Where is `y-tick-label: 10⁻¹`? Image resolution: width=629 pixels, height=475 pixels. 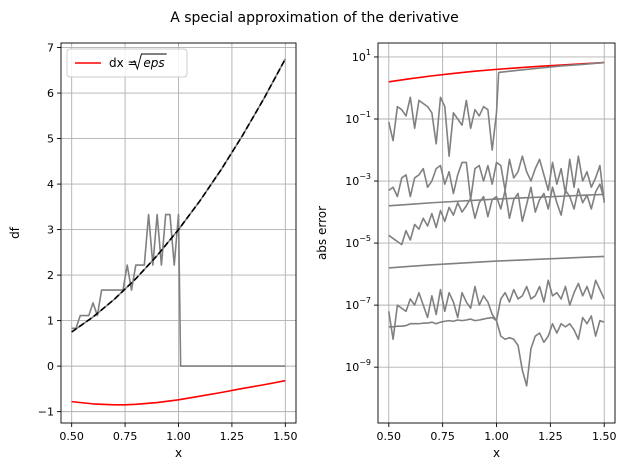
y-tick-label: 10⁻¹ is located at coordinates (358, 118).